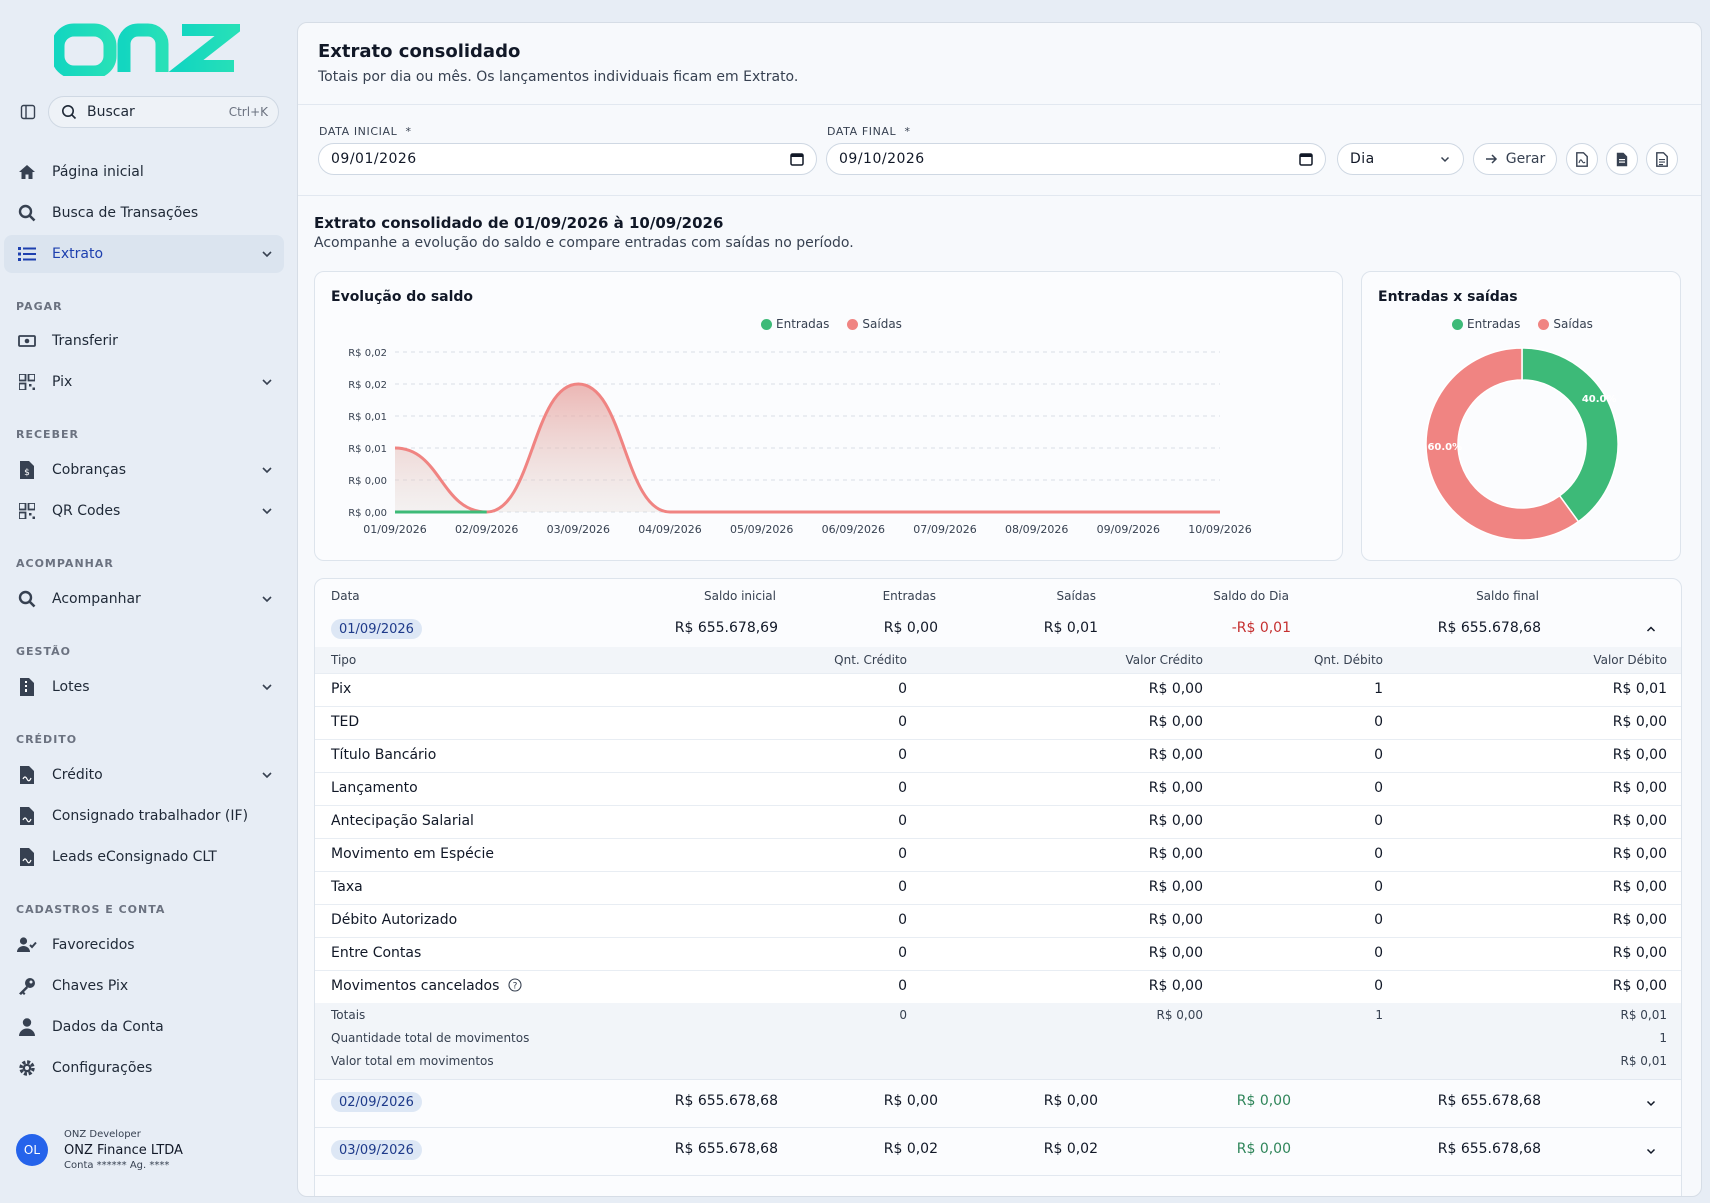 The height and width of the screenshot is (1203, 1710). Describe the element at coordinates (374, 788) in the screenshot. I see `detail-tipo: Lançamento` at that location.